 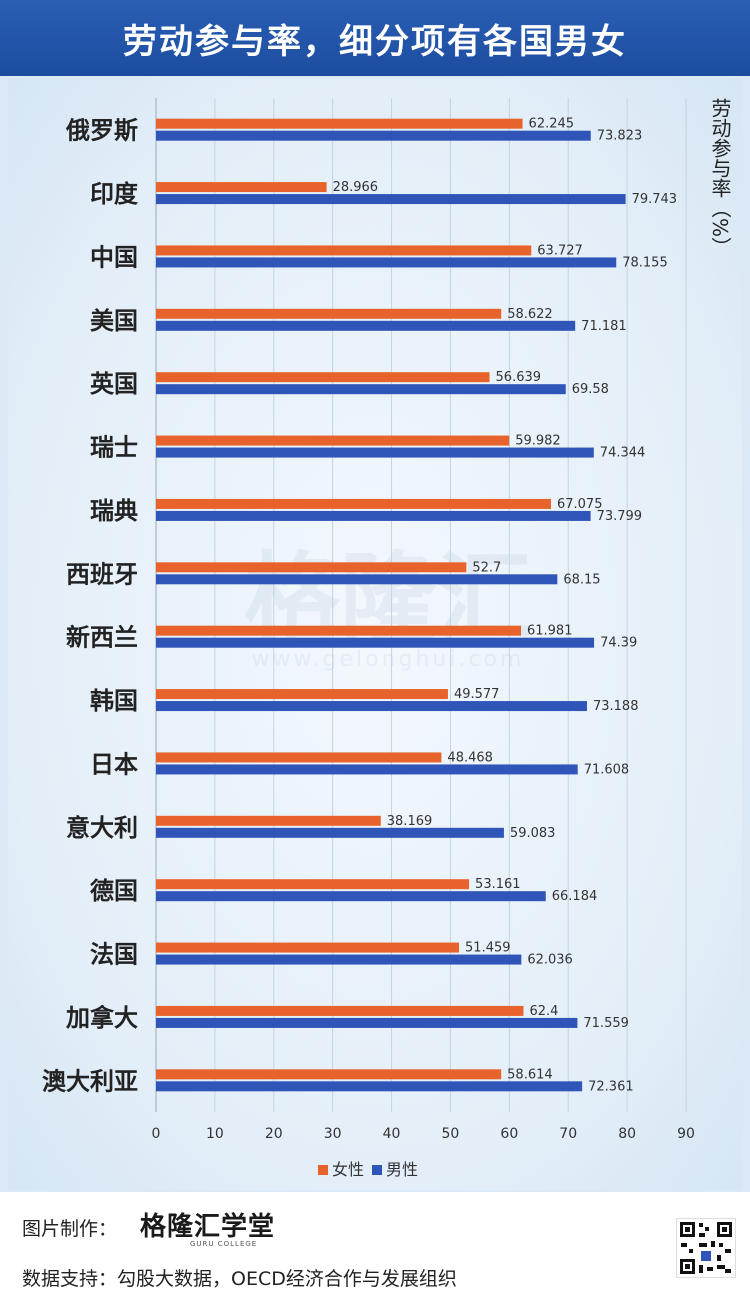 What do you see at coordinates (114, 448) in the screenshot?
I see `category-label: 瑞士` at bounding box center [114, 448].